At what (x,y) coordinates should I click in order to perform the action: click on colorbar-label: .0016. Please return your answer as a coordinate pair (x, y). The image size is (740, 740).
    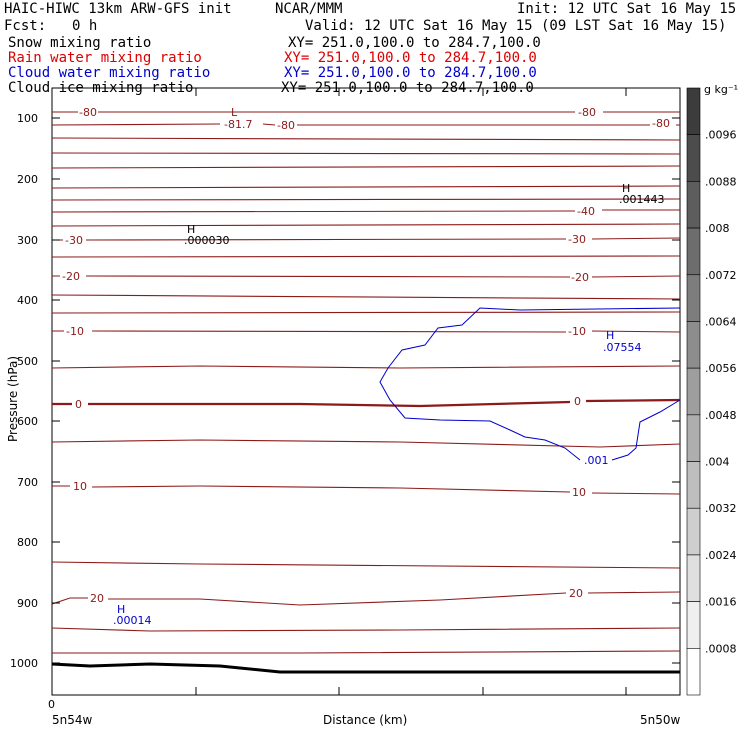
    Looking at the image, I should click on (721, 602).